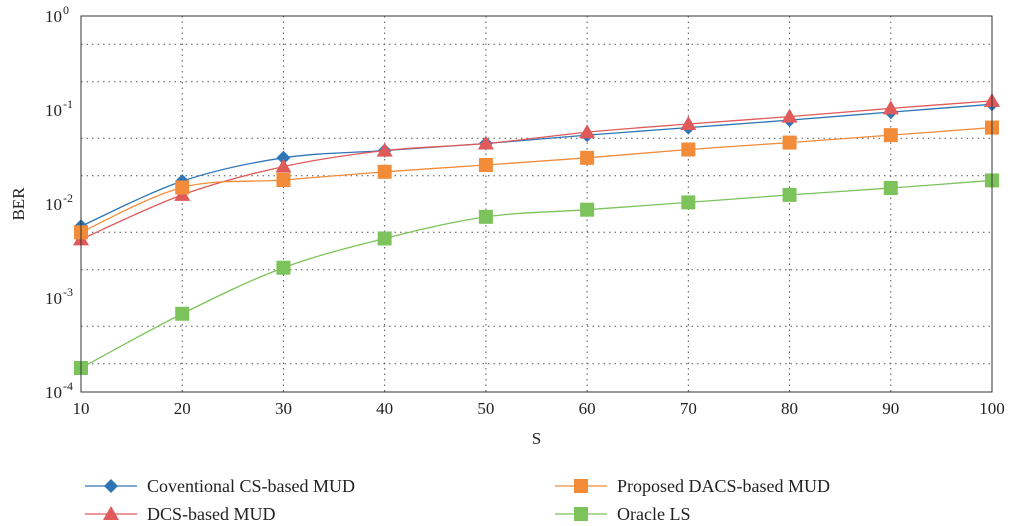 The height and width of the screenshot is (526, 1012). What do you see at coordinates (68, 104) in the screenshot?
I see `y-tick-exponent: -1` at bounding box center [68, 104].